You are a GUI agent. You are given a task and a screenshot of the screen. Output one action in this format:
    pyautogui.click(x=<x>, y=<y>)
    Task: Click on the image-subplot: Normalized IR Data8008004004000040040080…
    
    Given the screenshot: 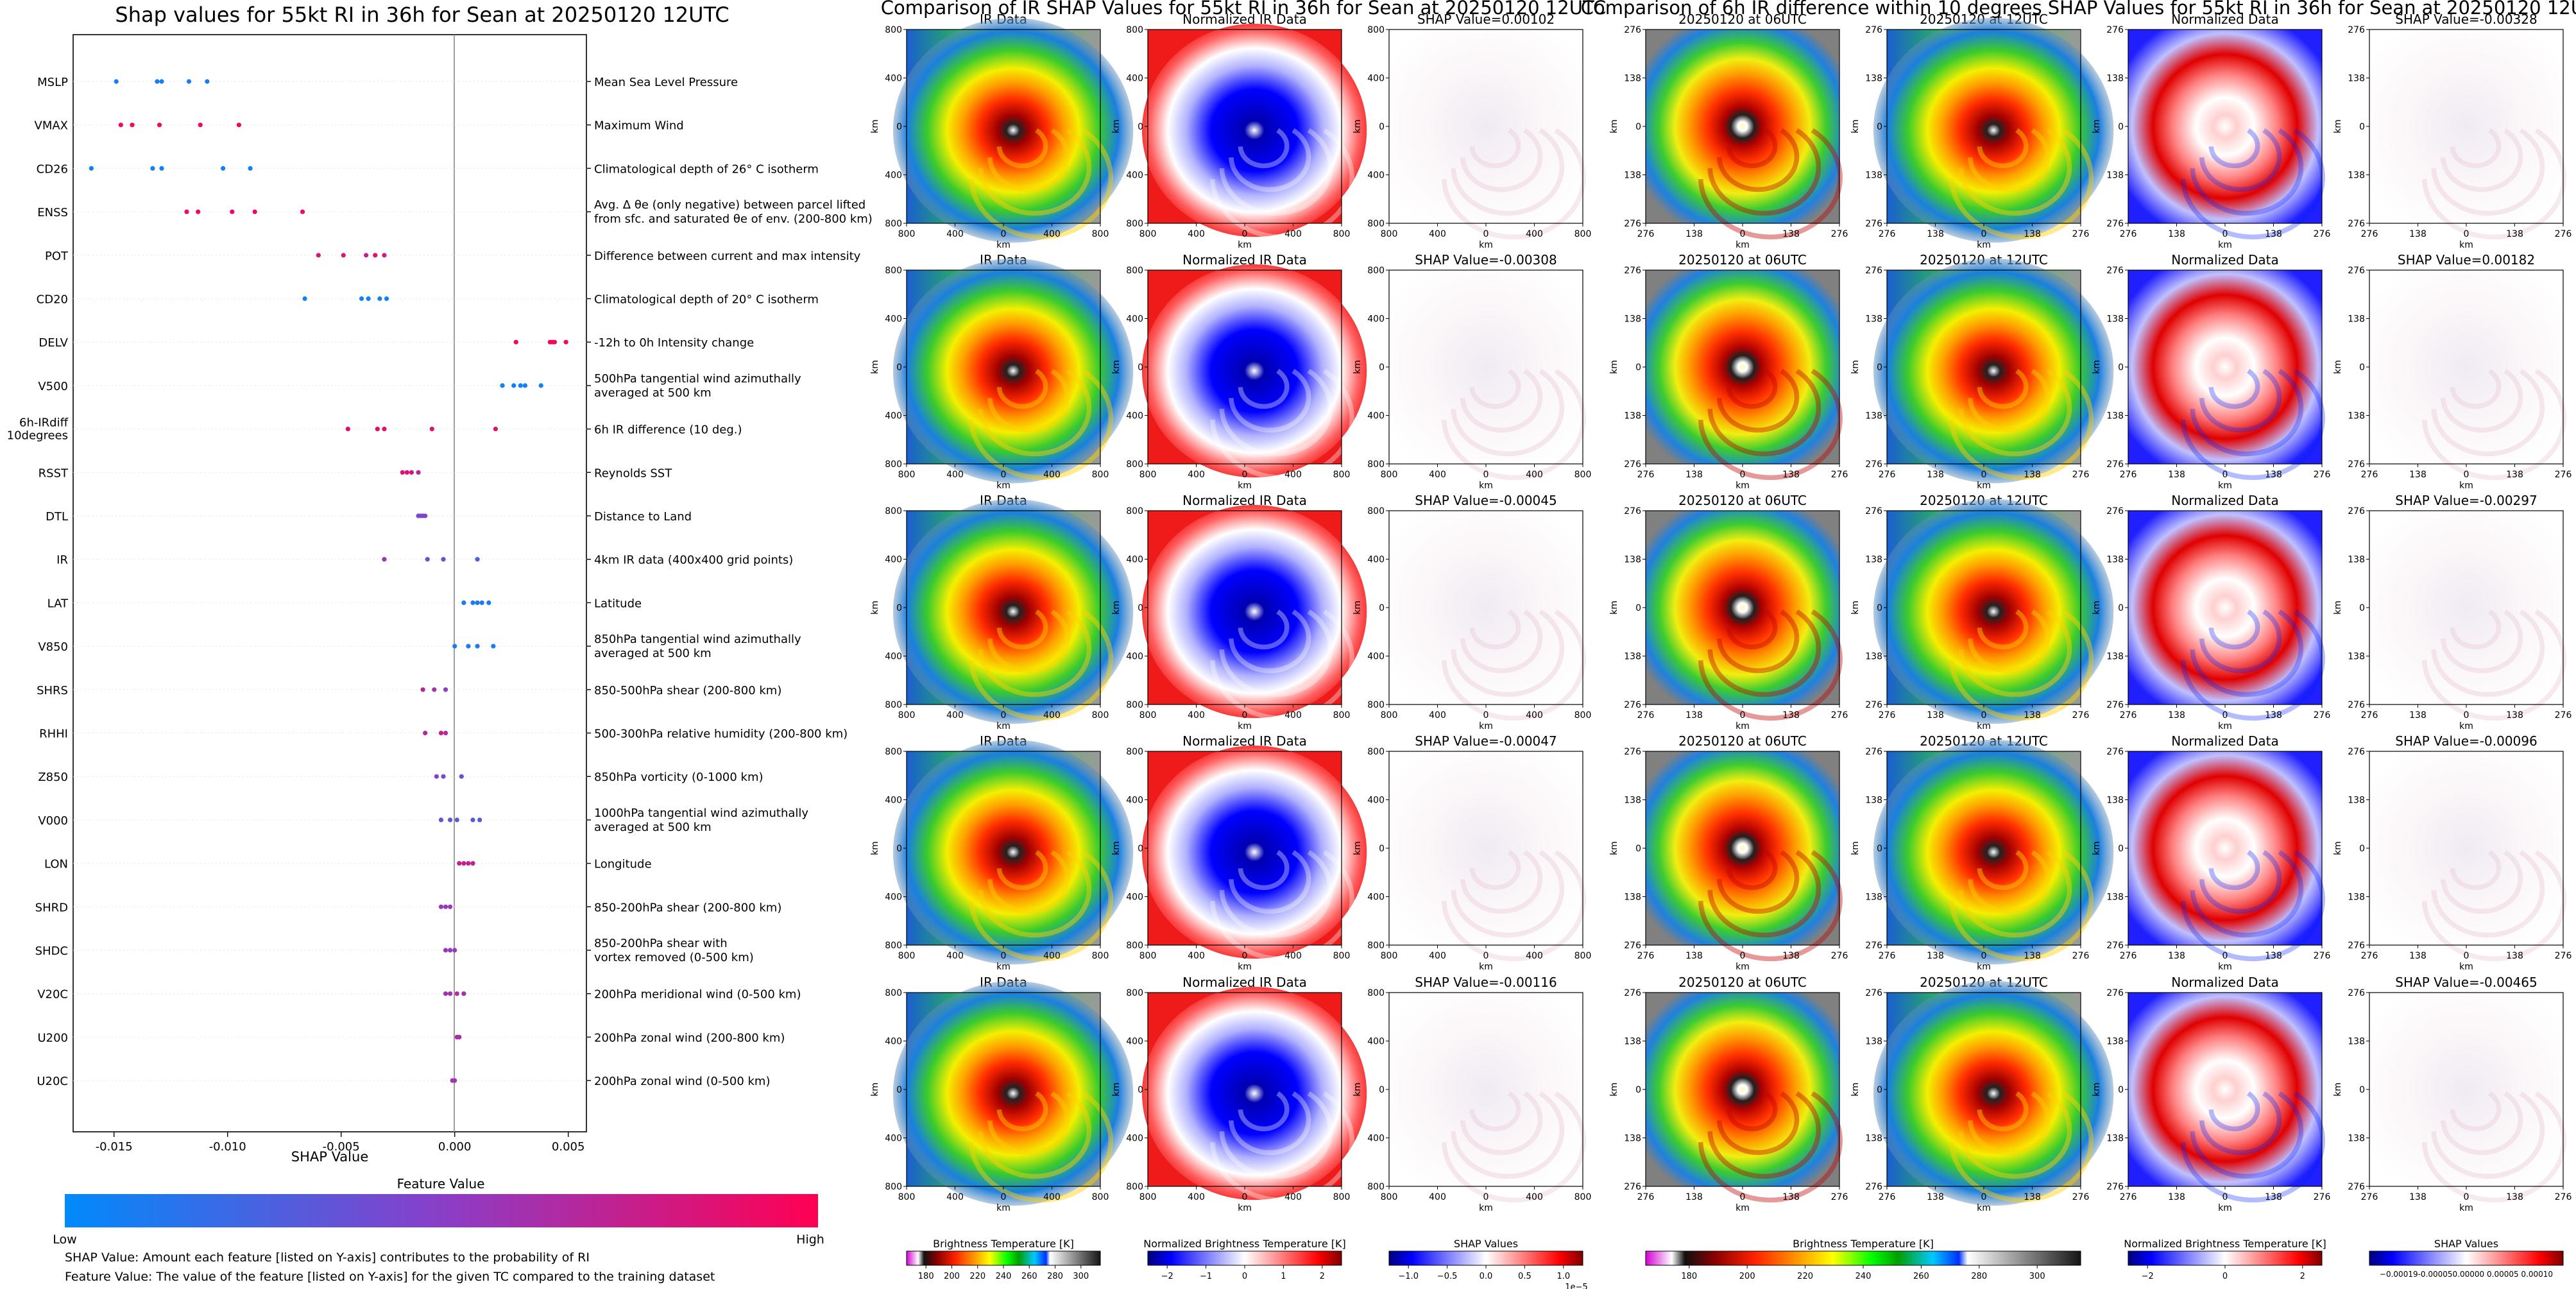 What is the action you would take?
    pyautogui.click(x=1239, y=1094)
    